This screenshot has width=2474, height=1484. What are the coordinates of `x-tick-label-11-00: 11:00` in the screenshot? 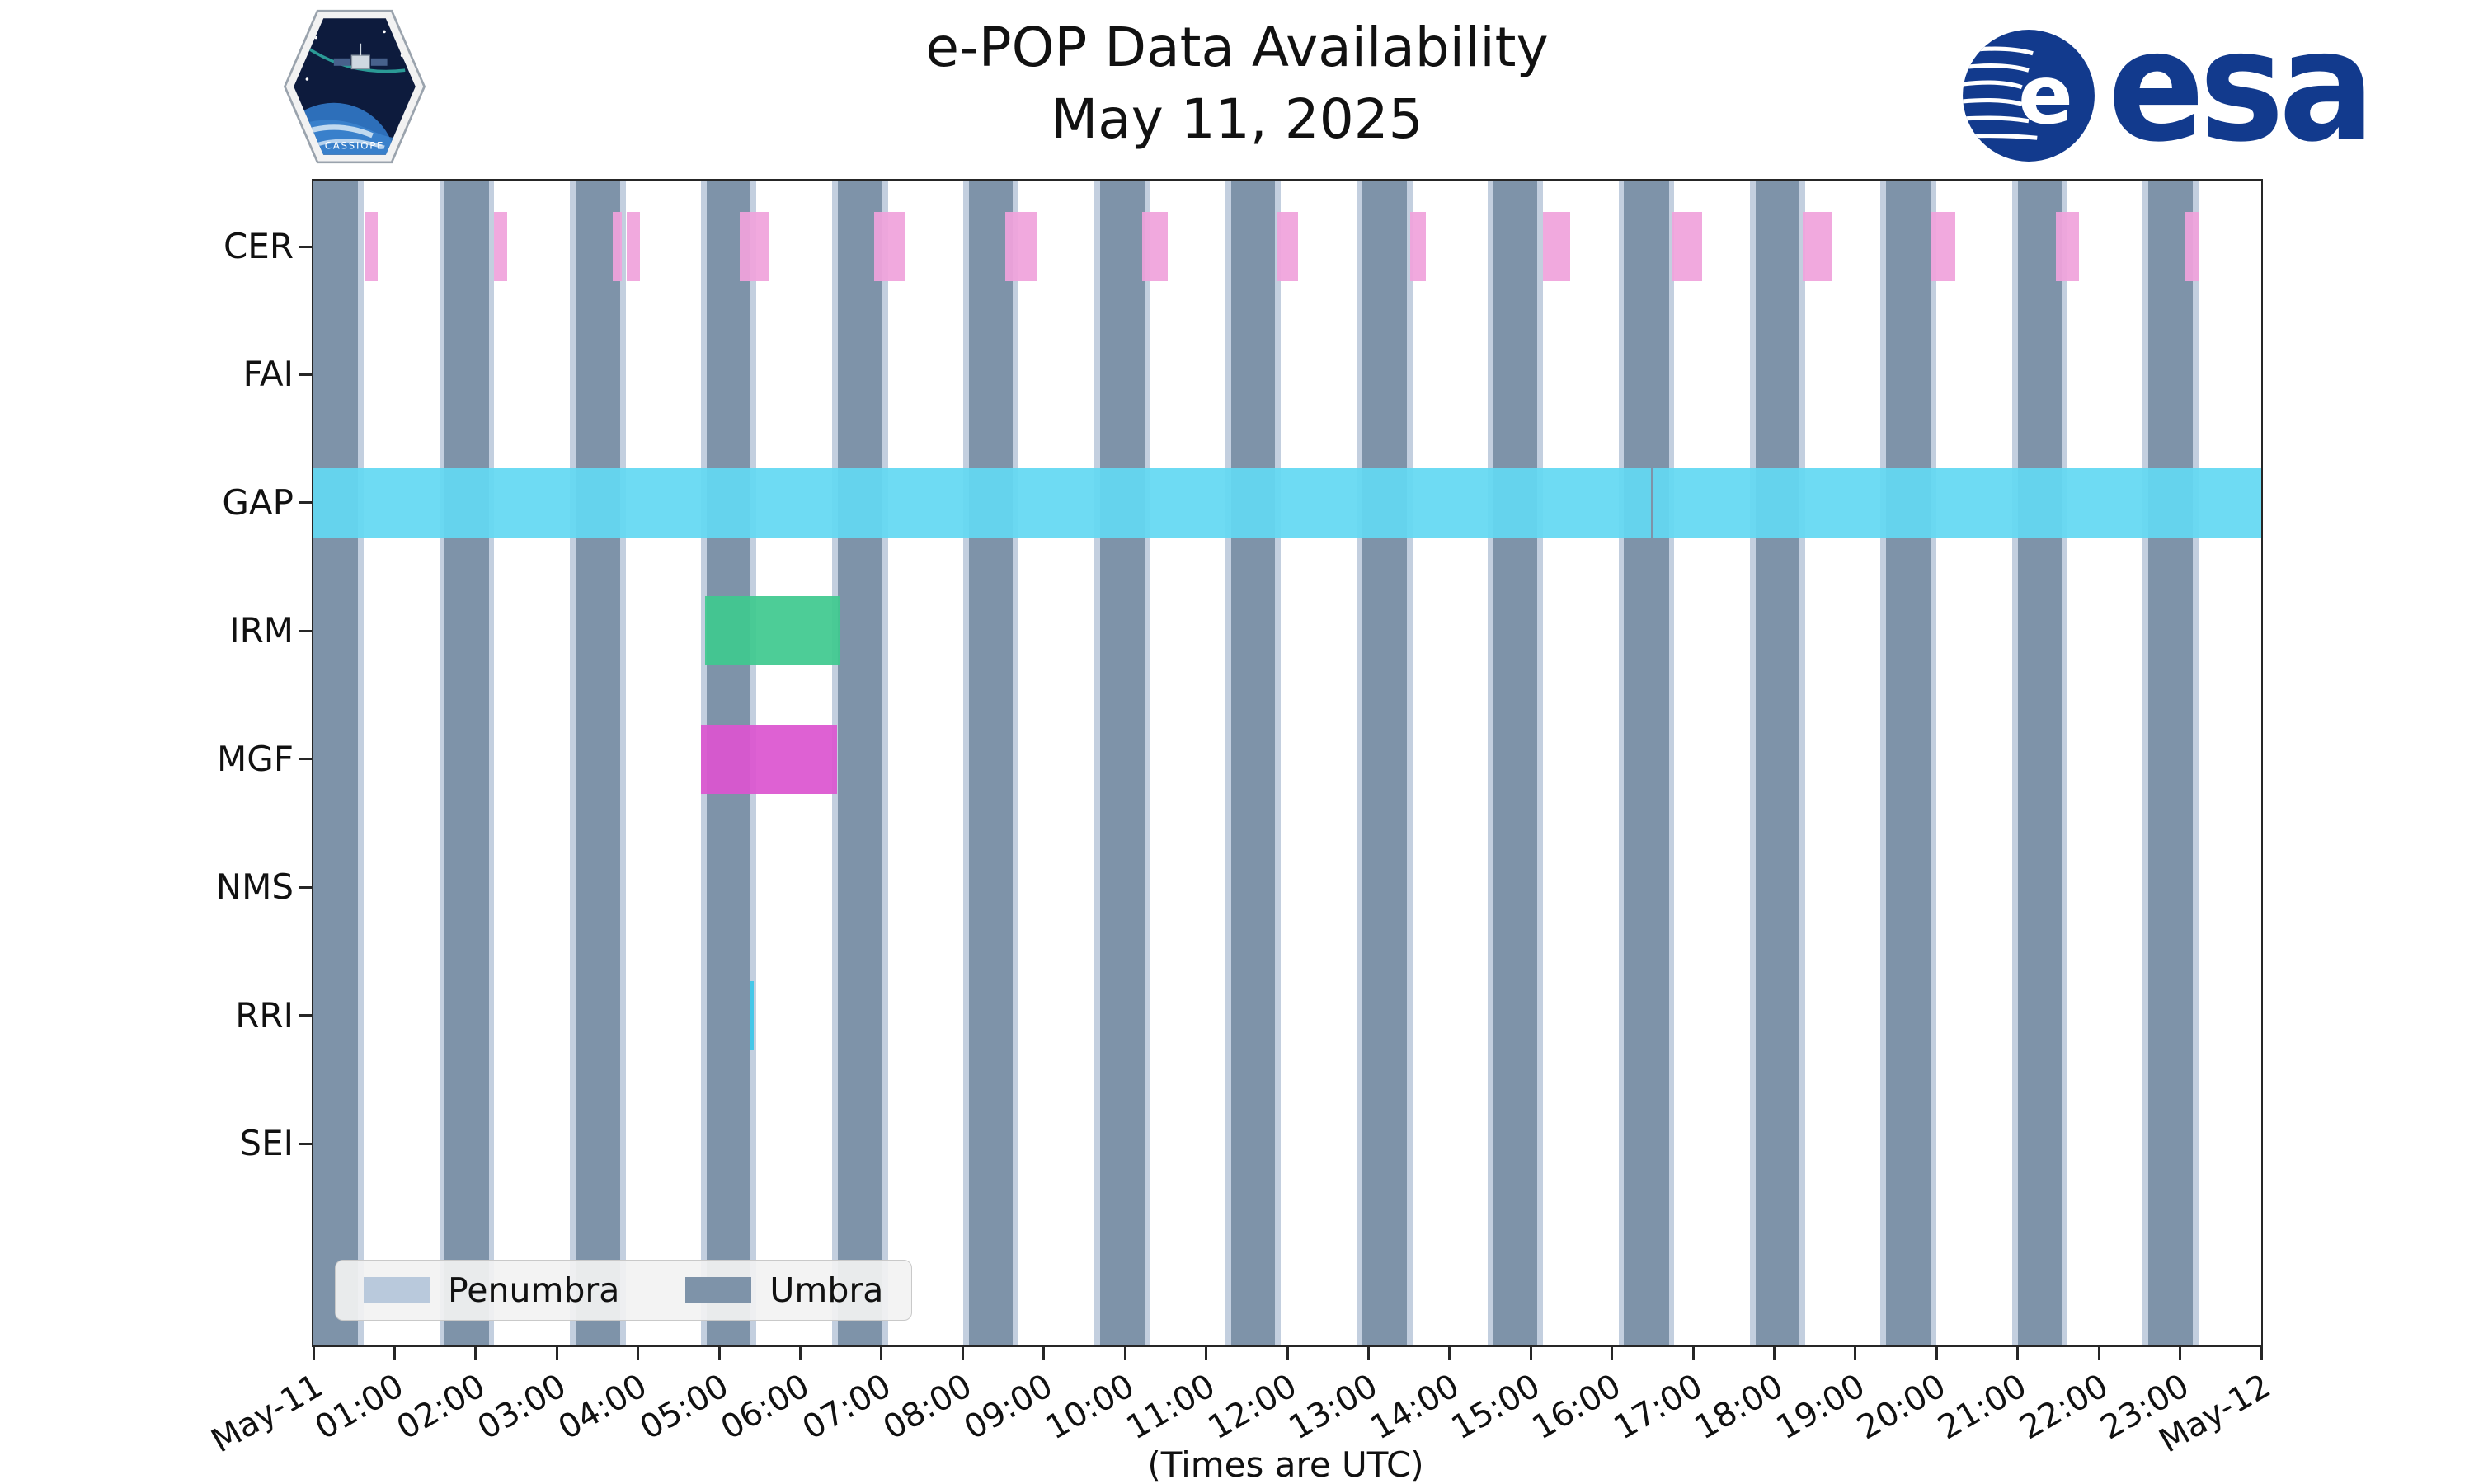 It's located at (1171, 1407).